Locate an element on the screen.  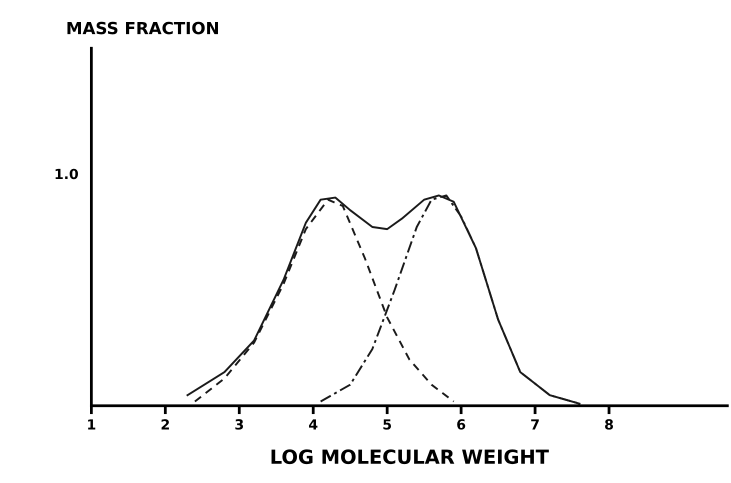
x-tick-label: 1 is located at coordinates (92, 424).